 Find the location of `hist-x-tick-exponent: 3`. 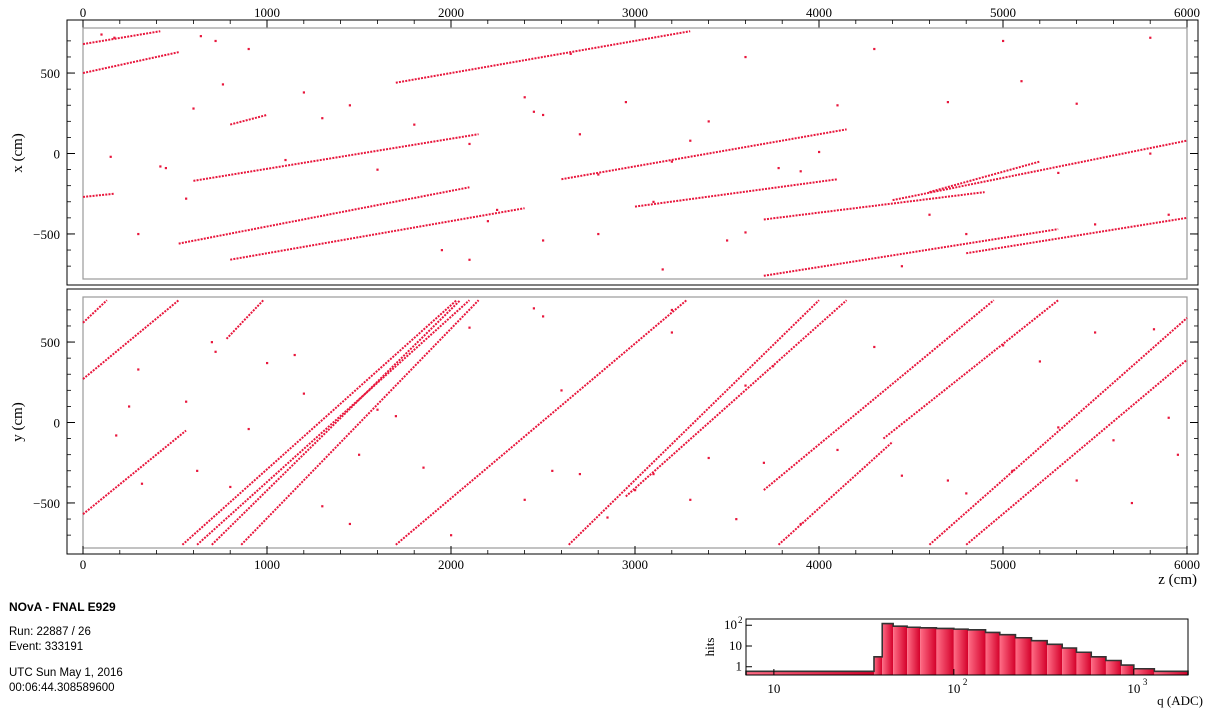

hist-x-tick-exponent: 3 is located at coordinates (1145, 682).